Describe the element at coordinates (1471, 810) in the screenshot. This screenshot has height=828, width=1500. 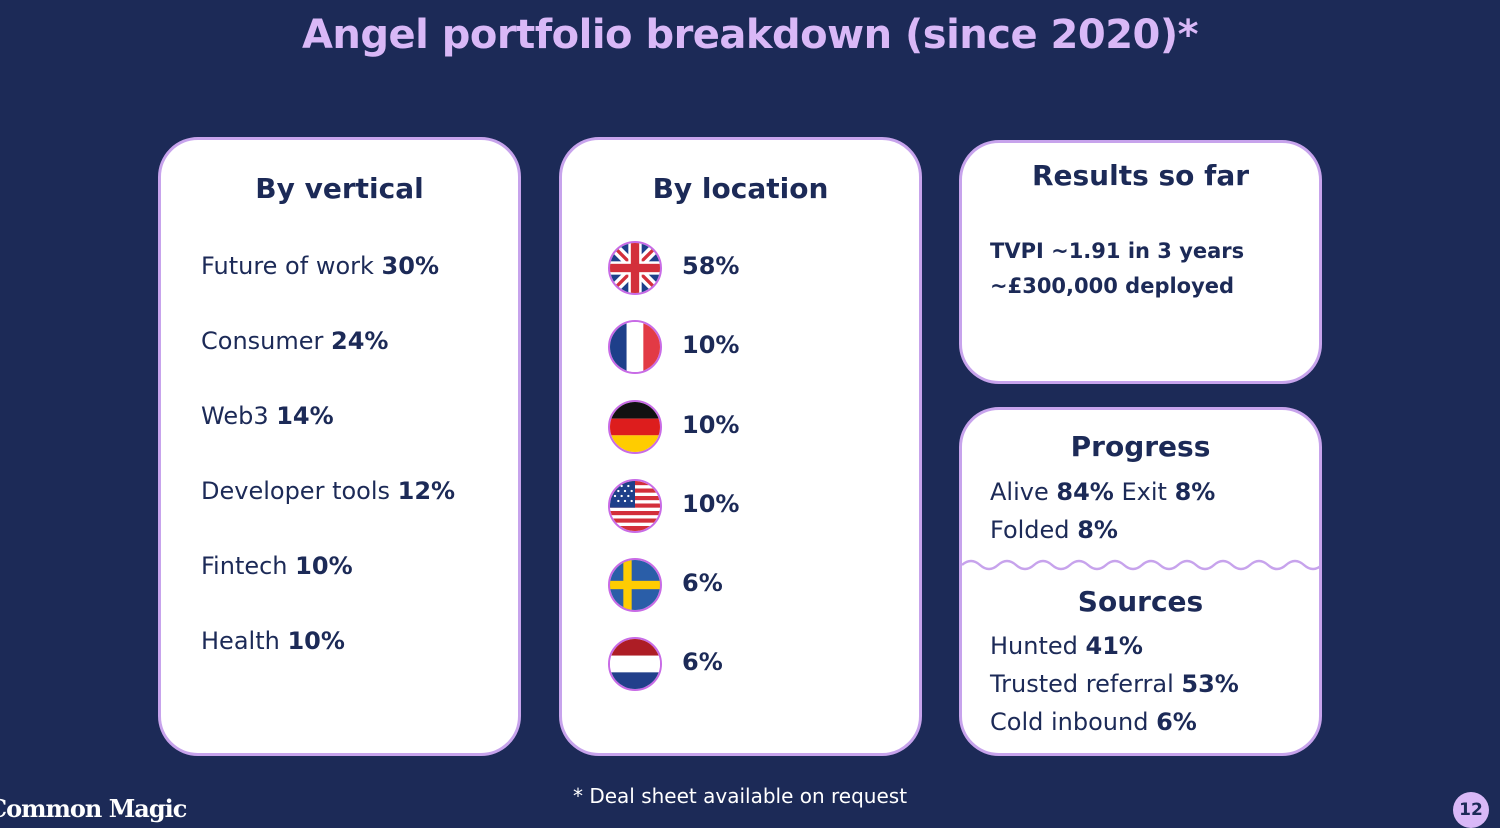
I see `page-number-badge: 12` at that location.